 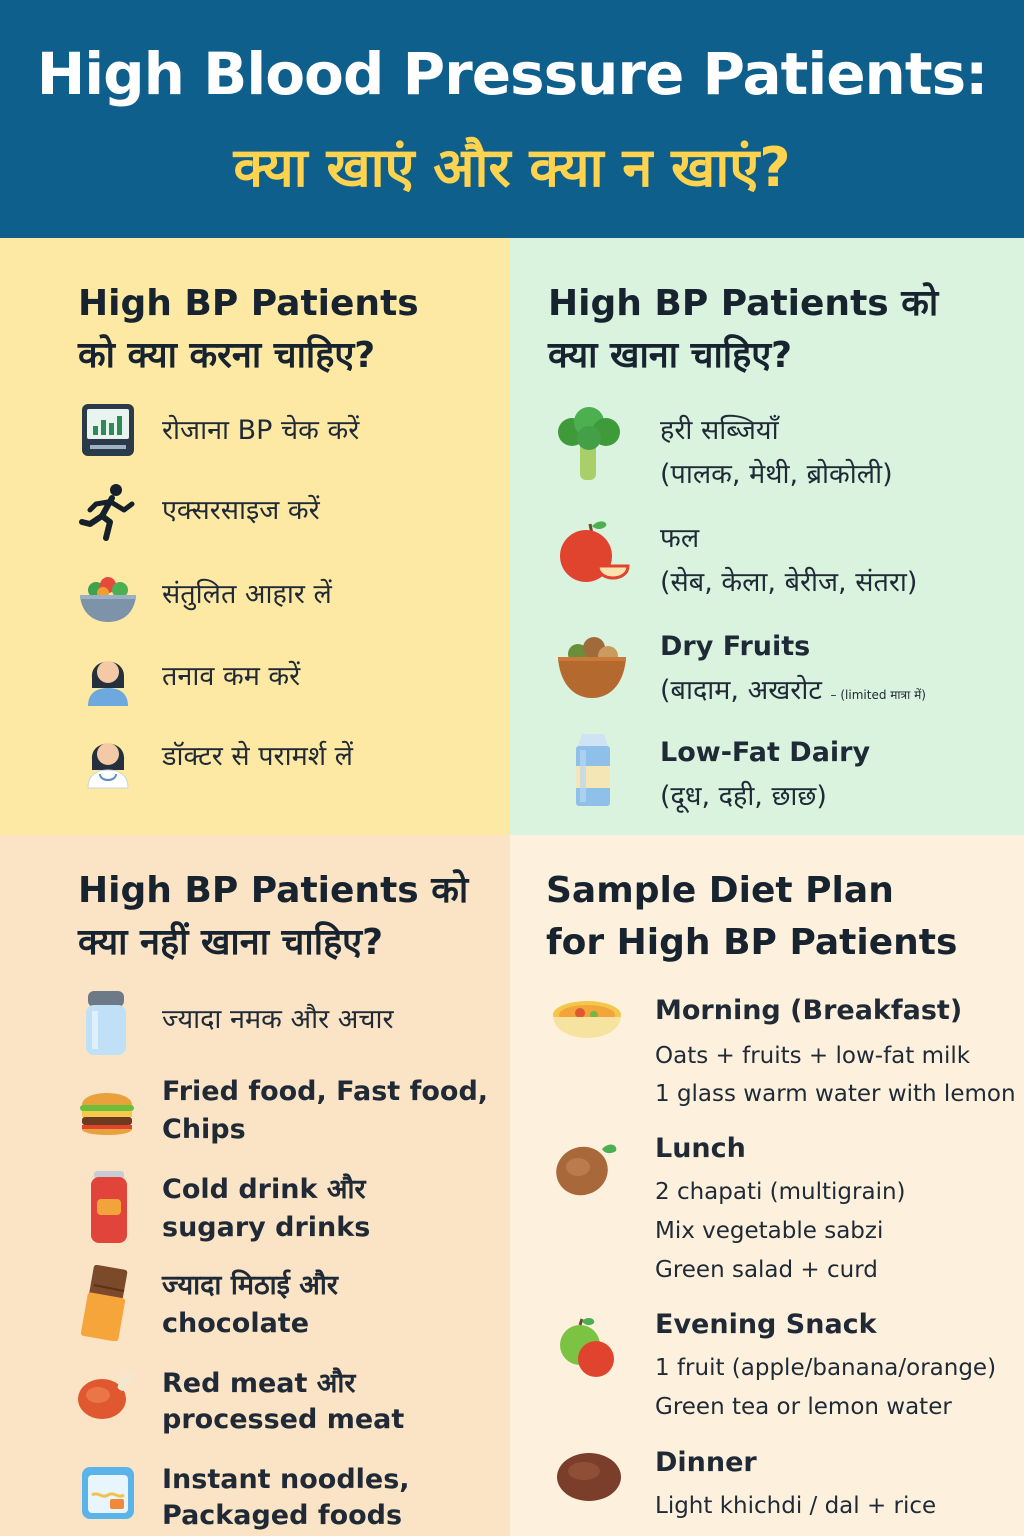 What do you see at coordinates (282, 1515) in the screenshot?
I see `avoid-item-detail: Packaged foods` at bounding box center [282, 1515].